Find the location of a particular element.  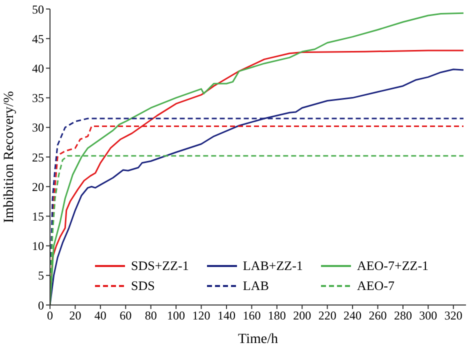

x-tick-label: 80 is located at coordinates (150, 315).